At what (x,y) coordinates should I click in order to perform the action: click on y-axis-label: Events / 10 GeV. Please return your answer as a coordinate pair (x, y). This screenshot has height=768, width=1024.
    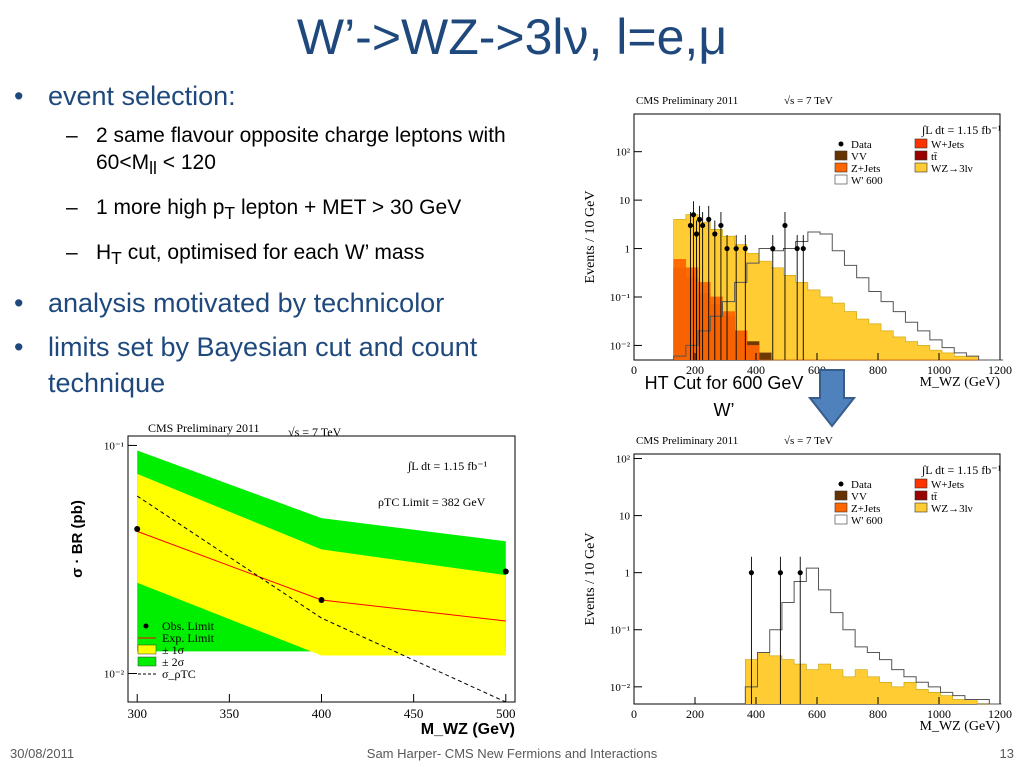
    Looking at the image, I should click on (590, 579).